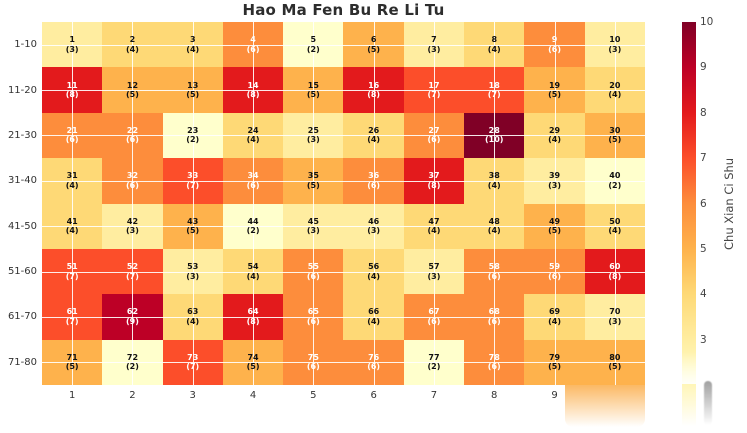 This screenshot has height=433, width=747. Describe the element at coordinates (132, 321) in the screenshot. I see `cell-count: (9)` at that location.